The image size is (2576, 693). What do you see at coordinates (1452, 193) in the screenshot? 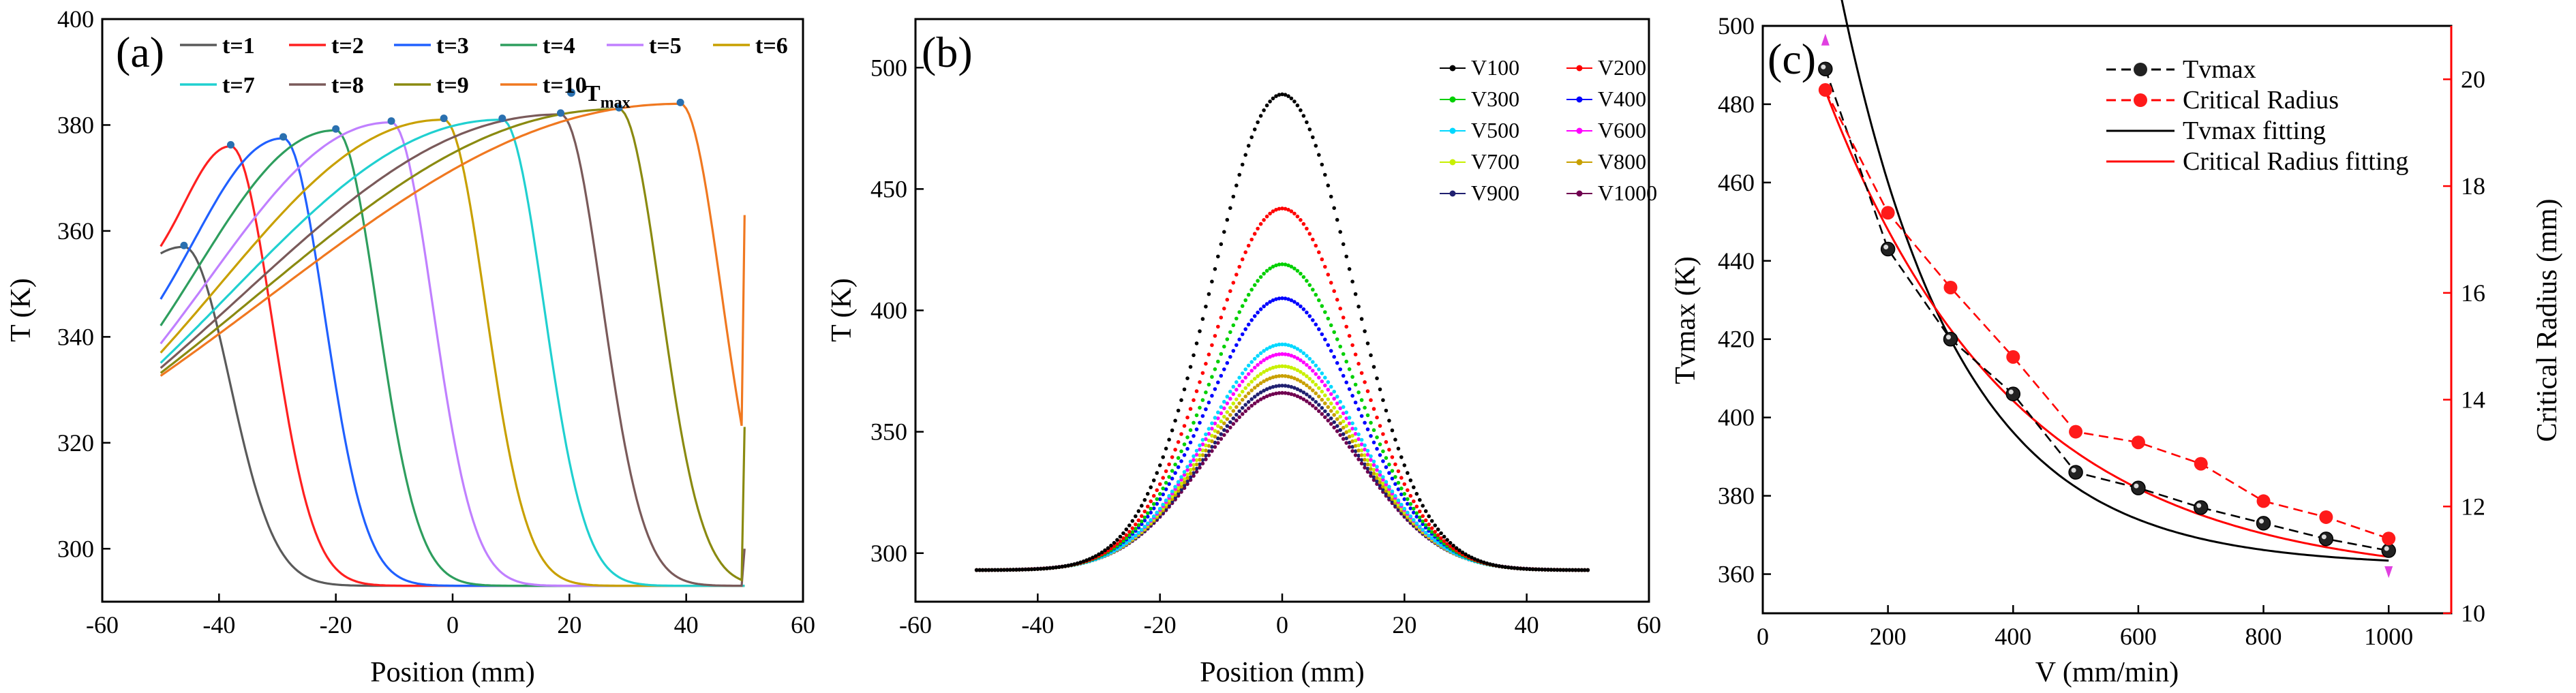
I see `legend-marker-V900` at bounding box center [1452, 193].